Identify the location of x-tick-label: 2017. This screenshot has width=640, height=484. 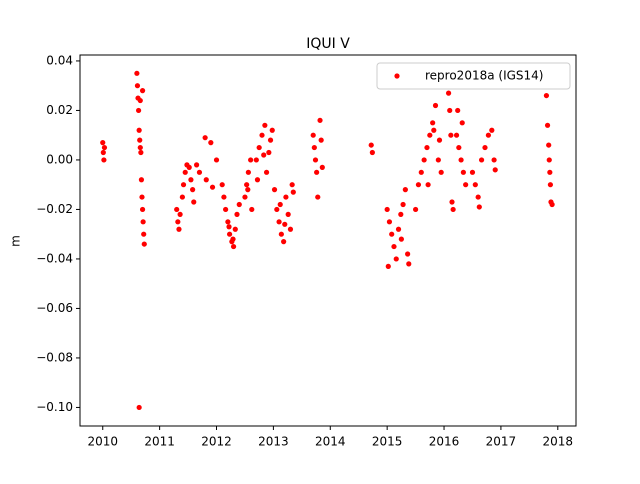
(501, 442).